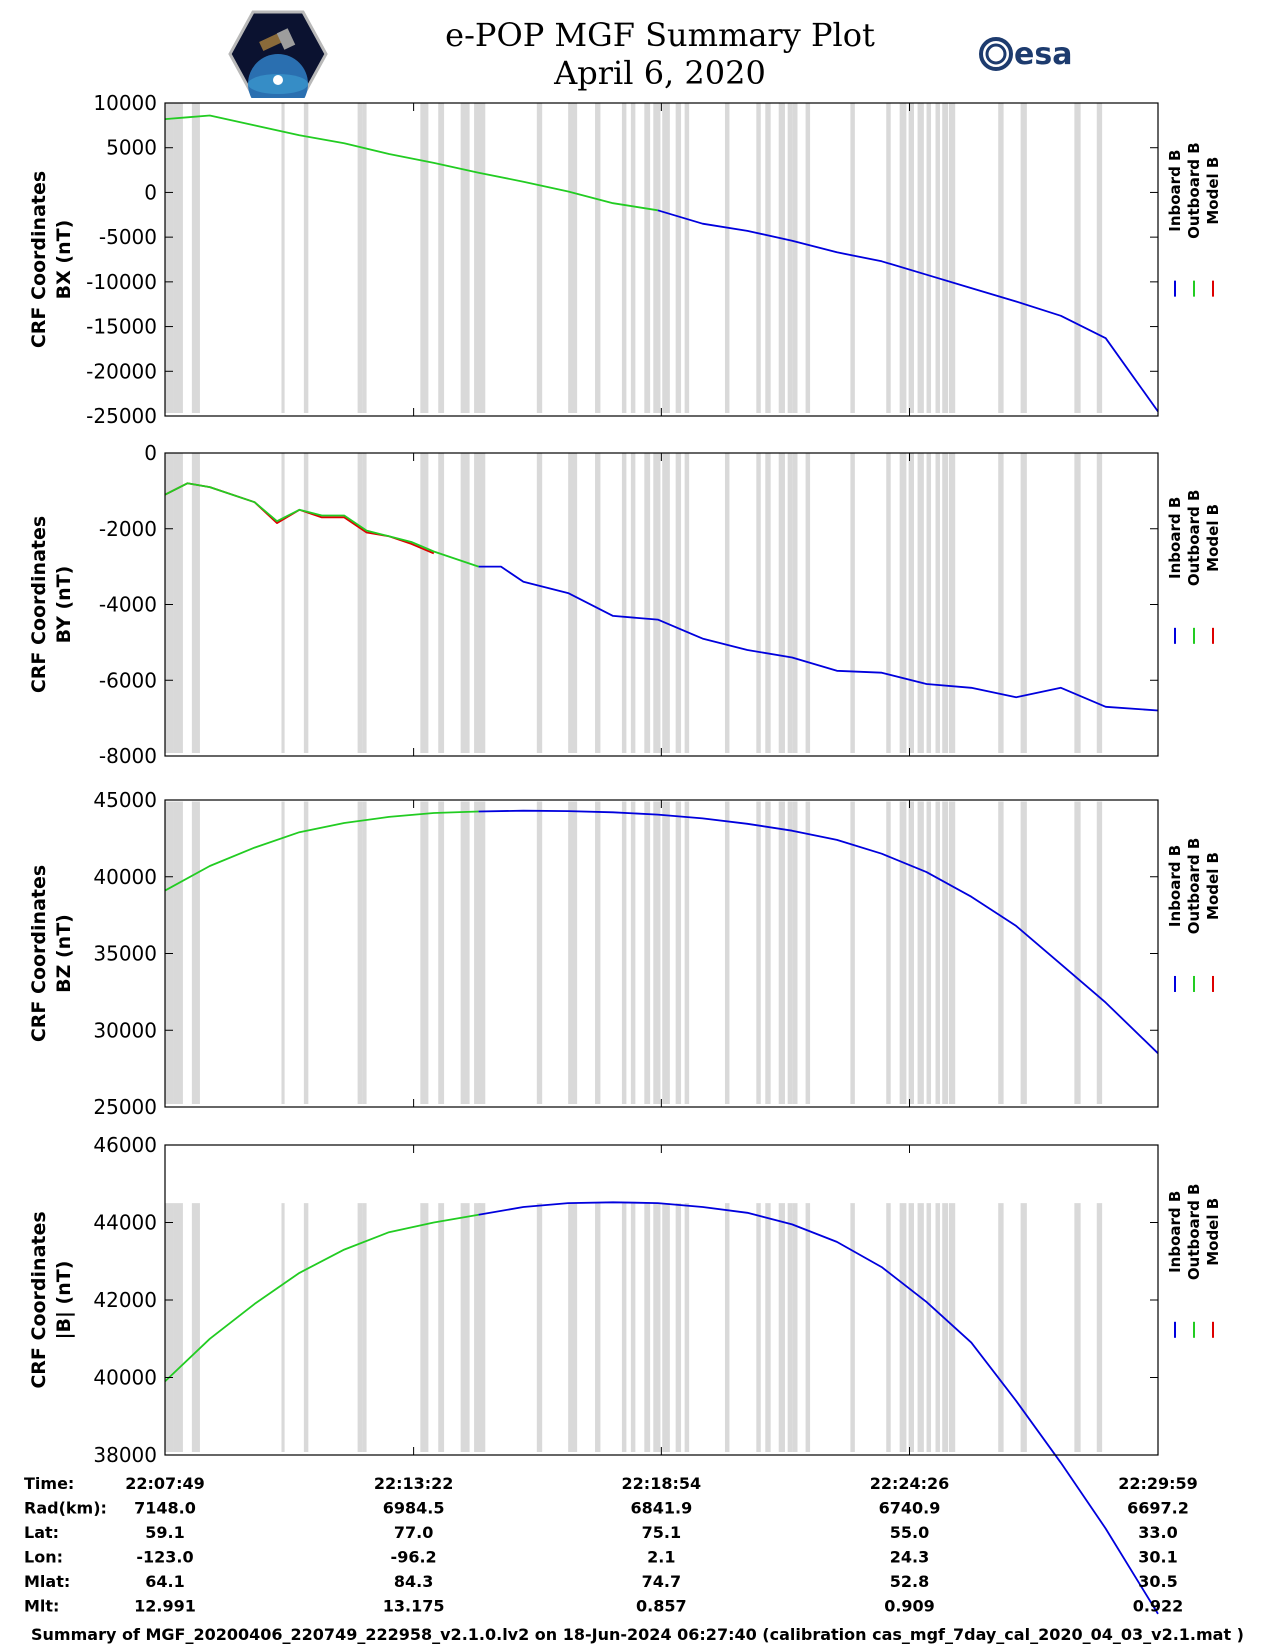 The height and width of the screenshot is (1650, 1275). What do you see at coordinates (65, 1508) in the screenshot?
I see `info-row-label: Rad(km):` at bounding box center [65, 1508].